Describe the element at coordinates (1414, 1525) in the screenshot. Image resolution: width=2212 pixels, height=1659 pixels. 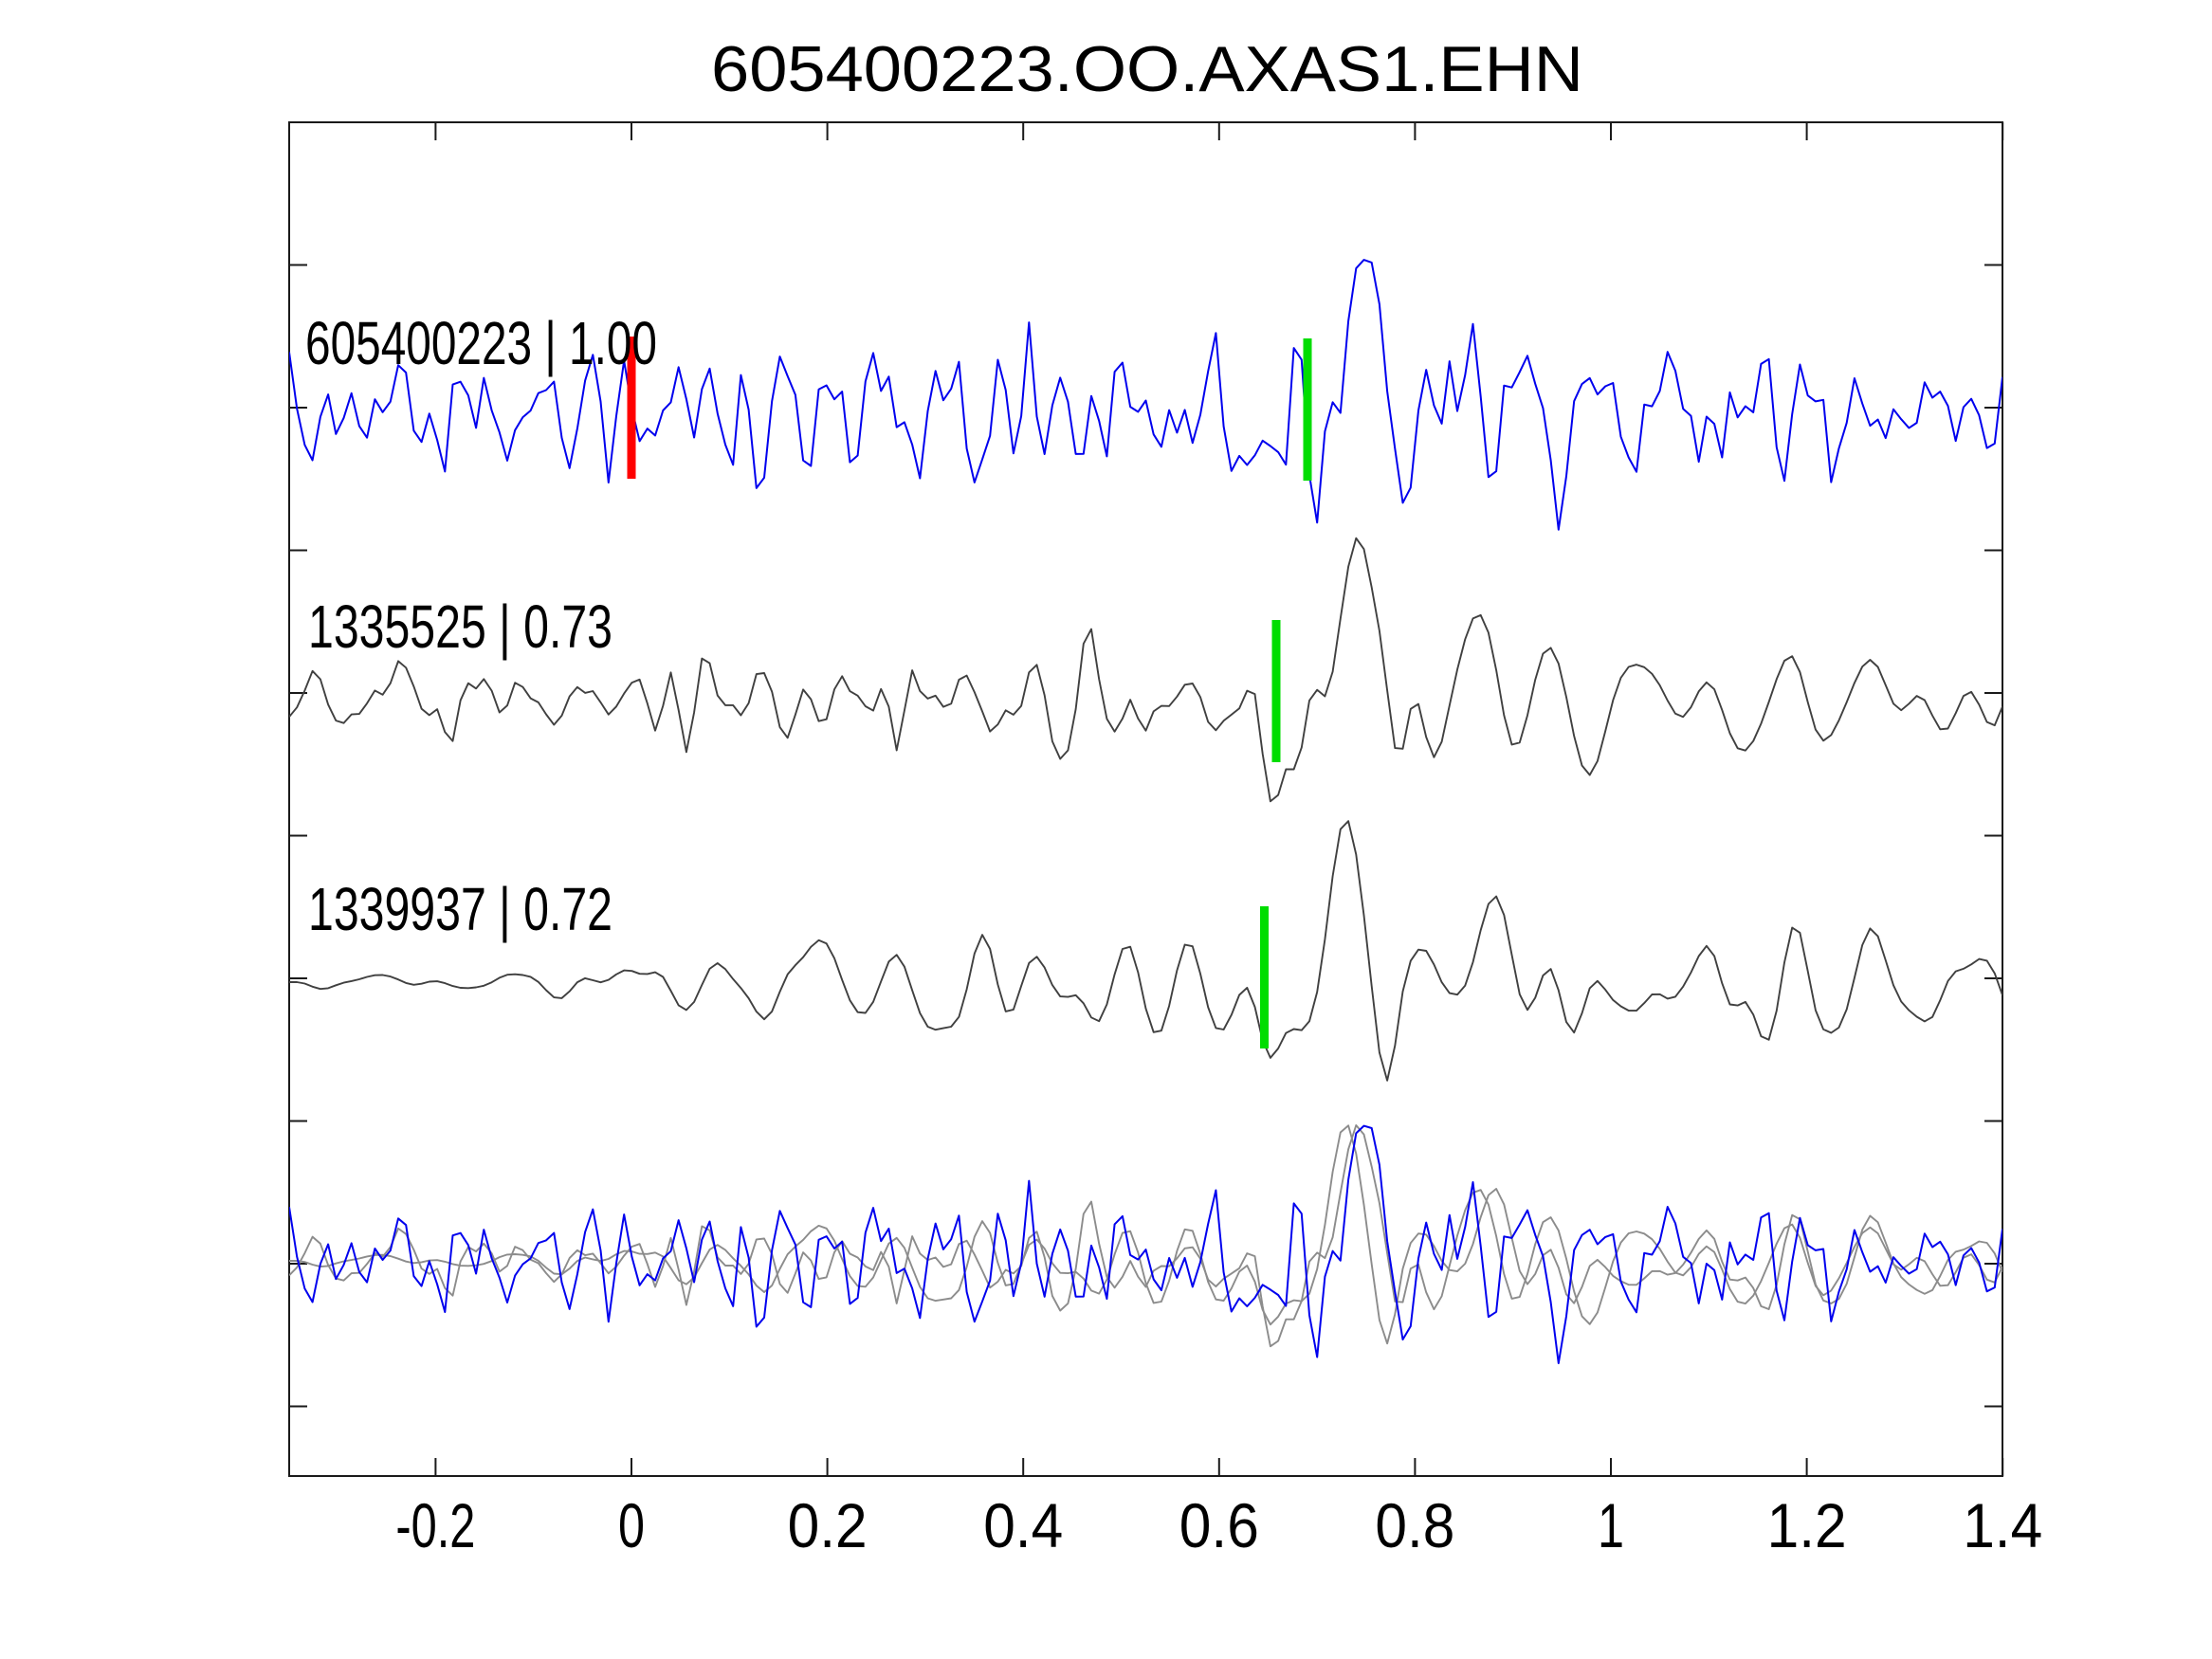
I see `svg-text: 0.8` at that location.